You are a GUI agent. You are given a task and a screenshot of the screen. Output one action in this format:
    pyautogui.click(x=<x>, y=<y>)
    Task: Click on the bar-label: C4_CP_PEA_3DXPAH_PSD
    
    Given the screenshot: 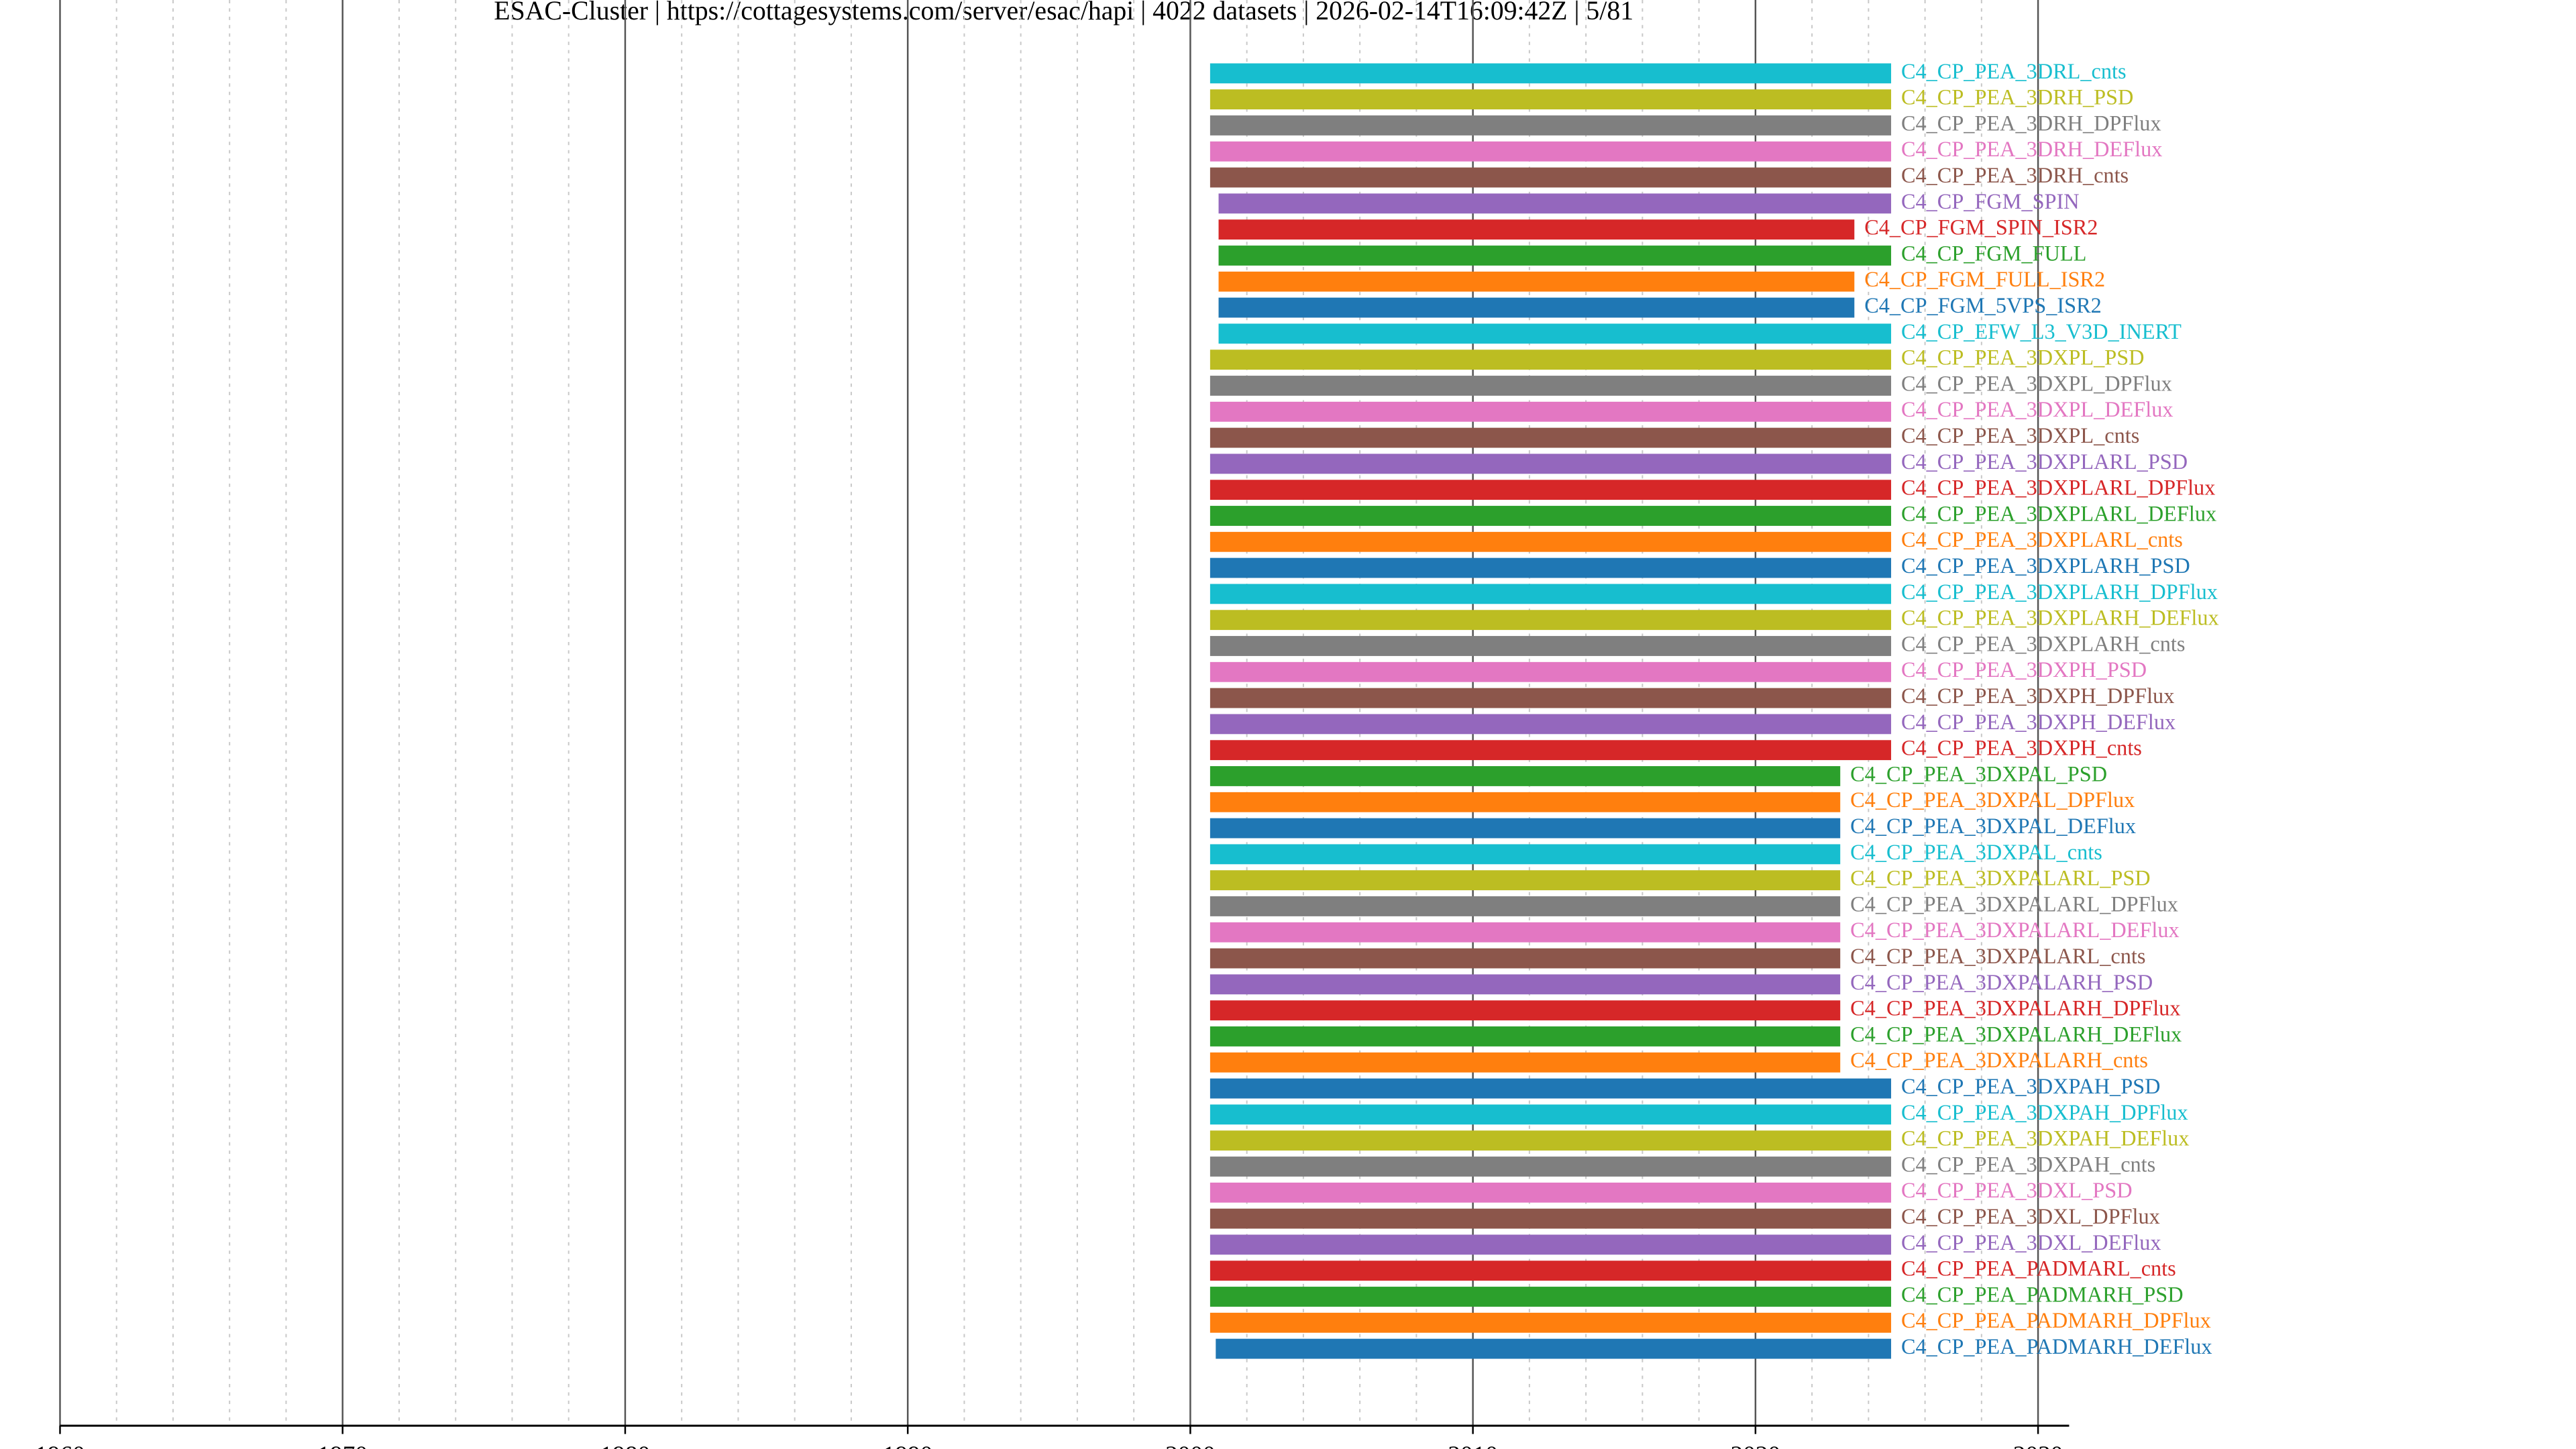 What is the action you would take?
    pyautogui.click(x=2030, y=1086)
    